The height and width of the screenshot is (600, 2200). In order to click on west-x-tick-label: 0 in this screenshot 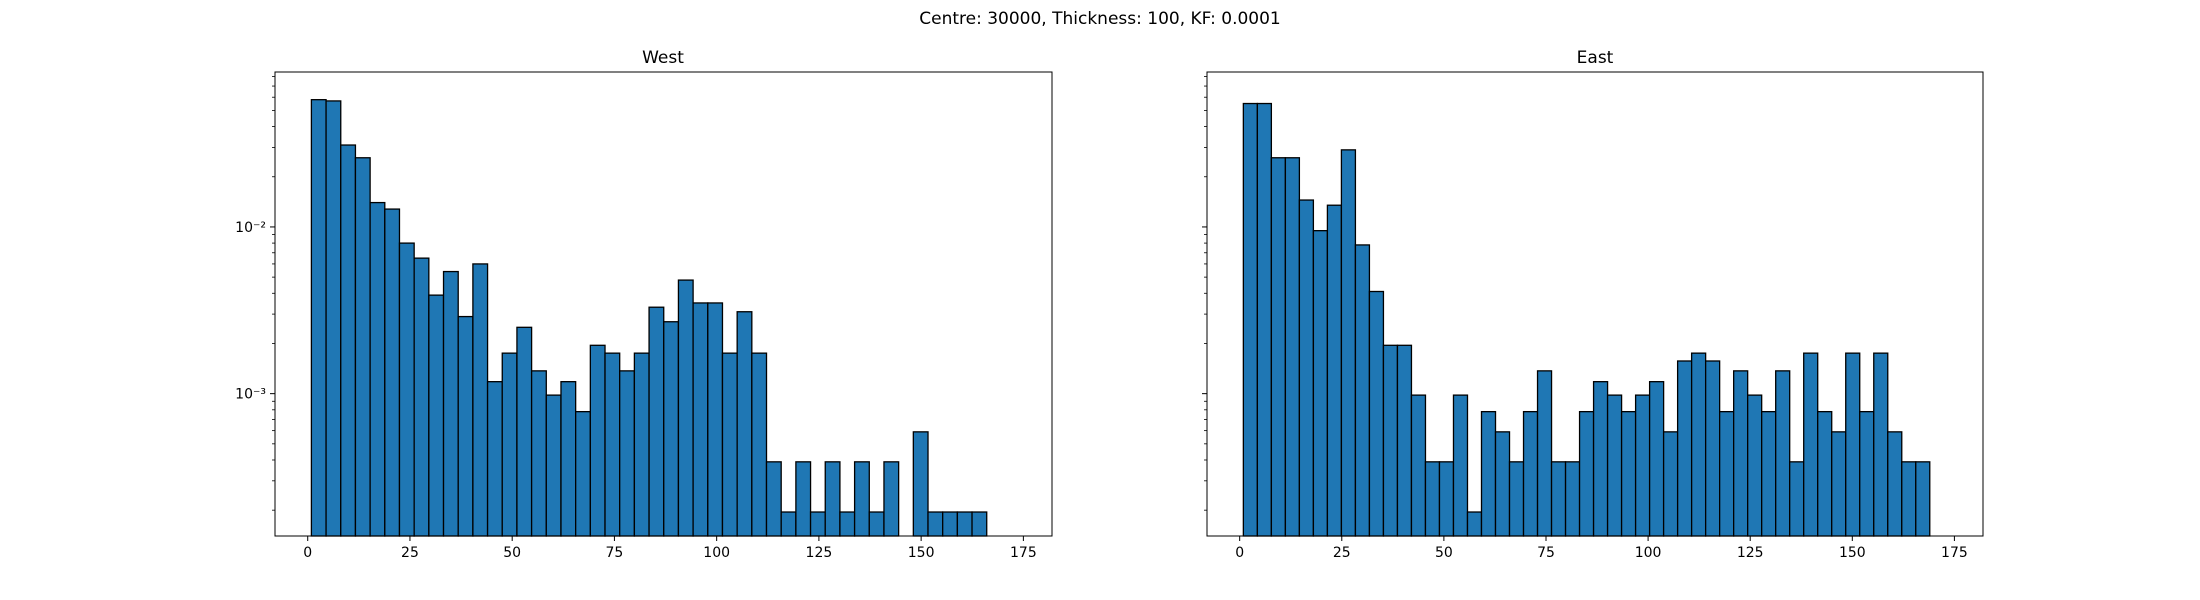, I will do `click(307, 553)`.